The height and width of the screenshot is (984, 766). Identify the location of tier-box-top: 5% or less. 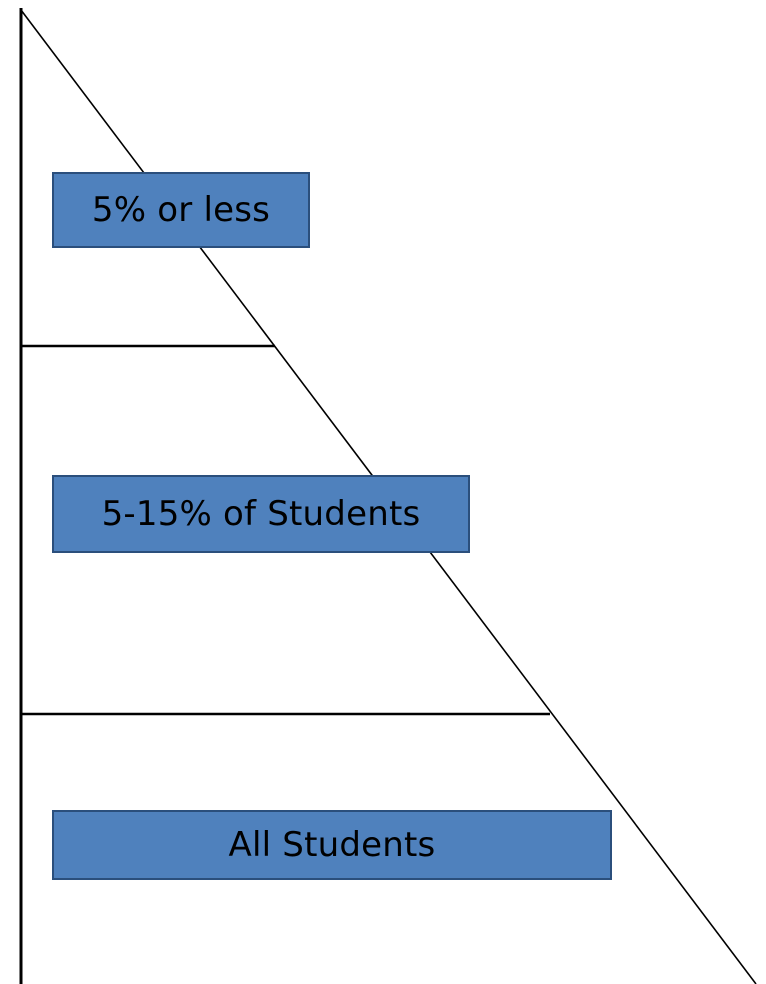
(181, 210).